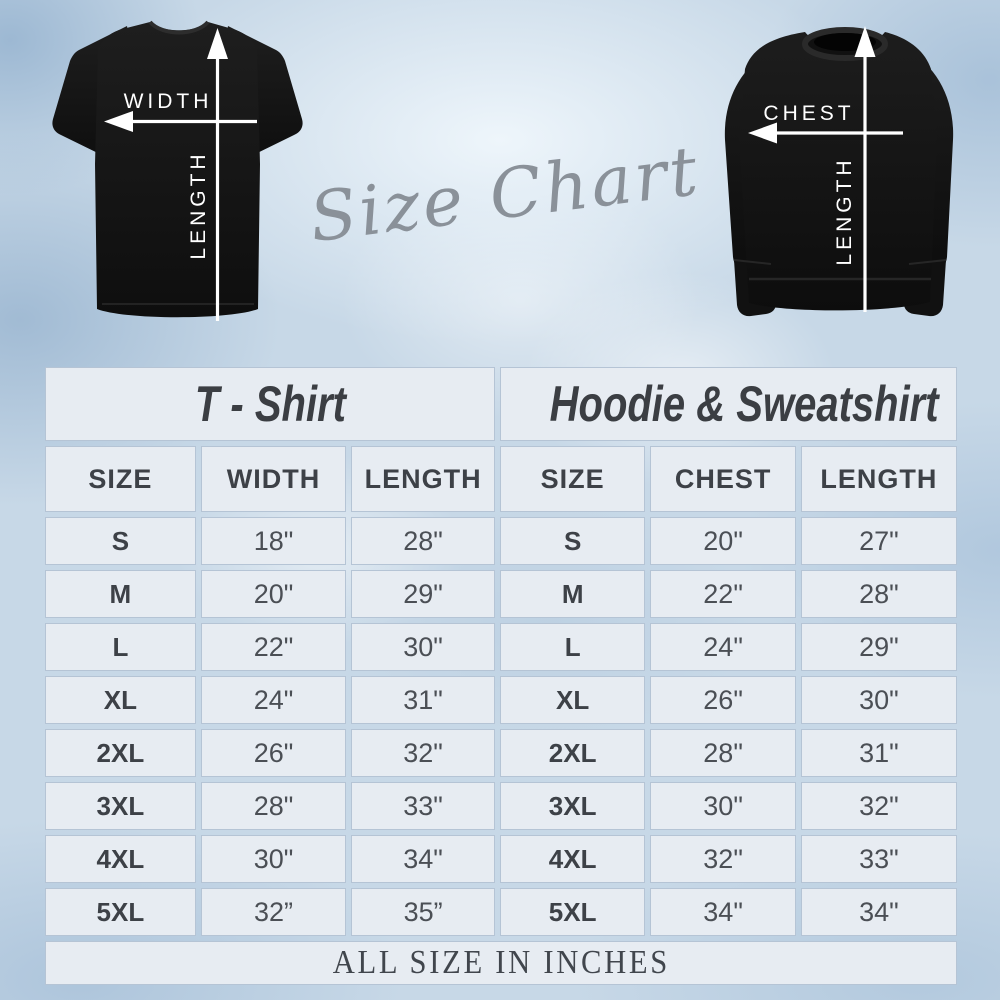 The image size is (1000, 1000). I want to click on cell-tshirt-width: 30", so click(273, 859).